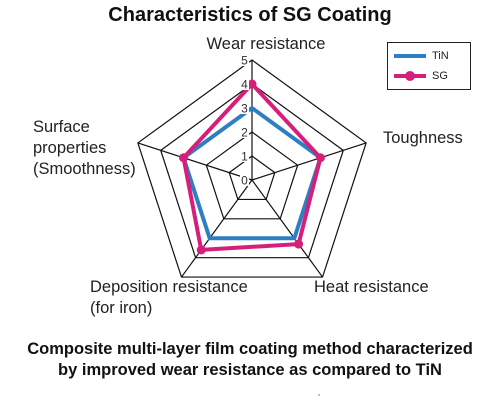 The height and width of the screenshot is (401, 500). What do you see at coordinates (250, 15) in the screenshot?
I see `chart-title: Characteristics of SG Coating` at bounding box center [250, 15].